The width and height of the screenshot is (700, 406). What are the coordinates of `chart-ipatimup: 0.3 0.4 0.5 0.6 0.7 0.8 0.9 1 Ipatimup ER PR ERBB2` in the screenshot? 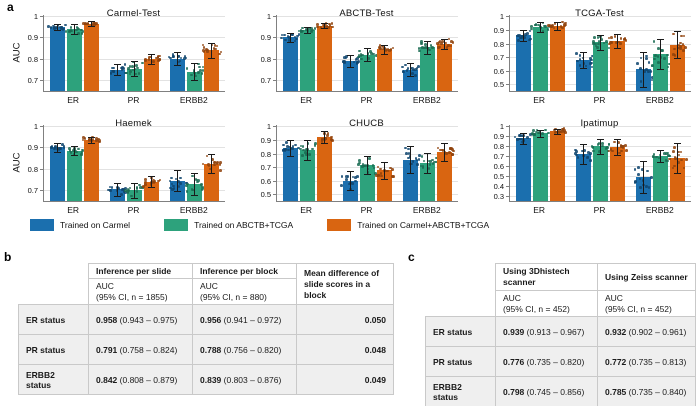 It's located at (584, 166).